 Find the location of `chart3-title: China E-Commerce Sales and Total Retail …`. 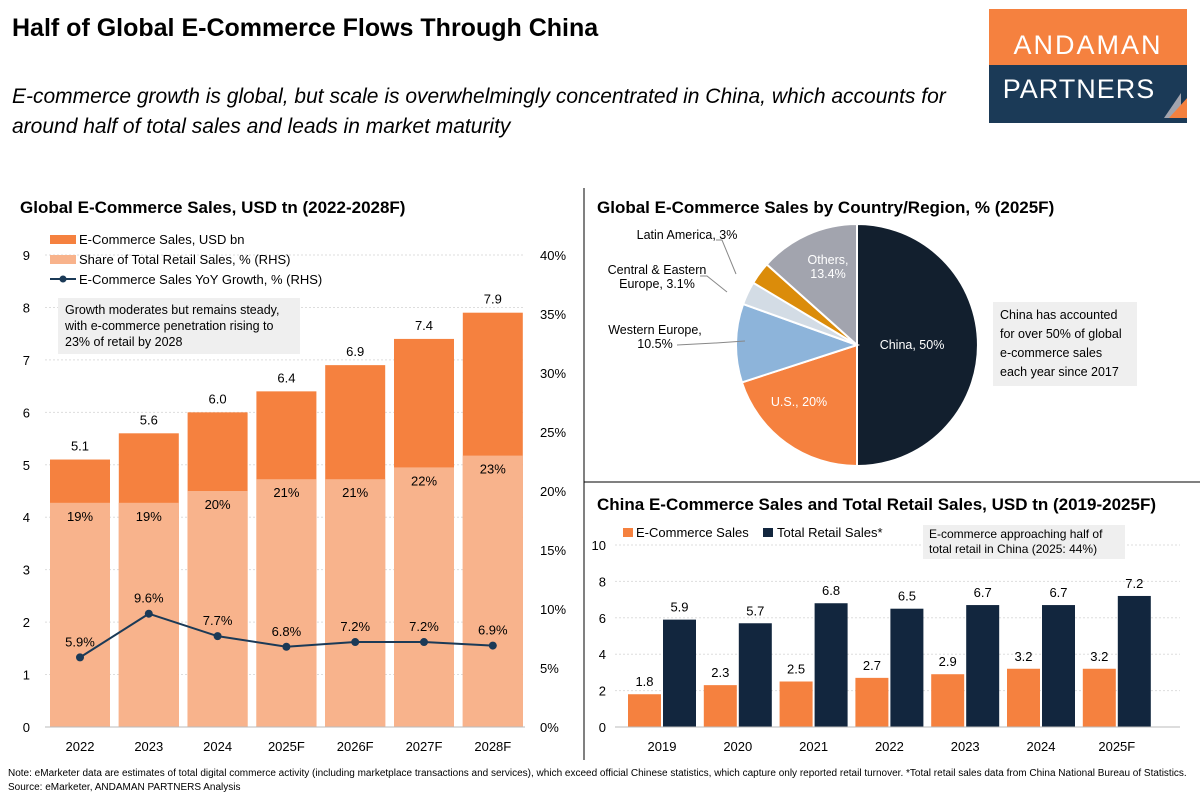

chart3-title: China E-Commerce Sales and Total Retail … is located at coordinates (876, 504).